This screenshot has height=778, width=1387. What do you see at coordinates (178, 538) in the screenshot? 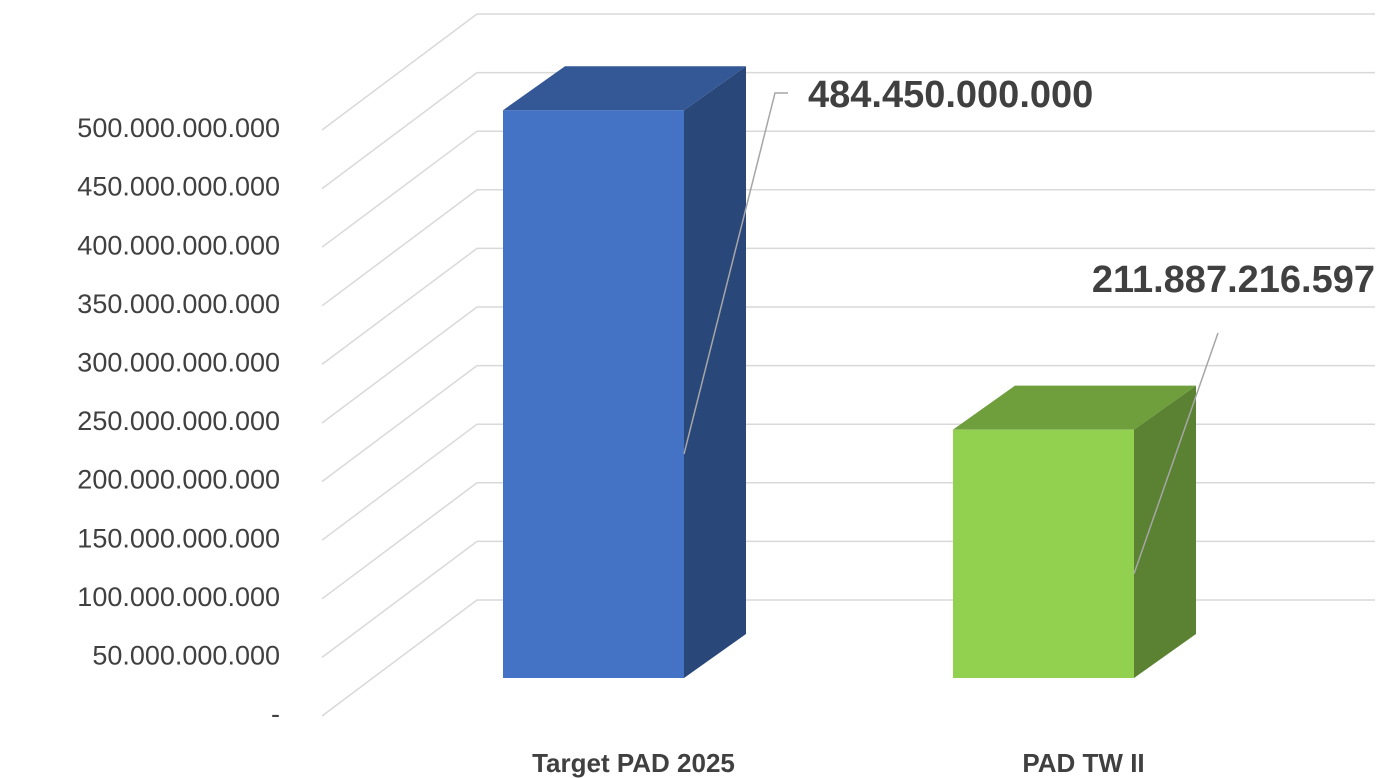
I see `y-tick-label: 150.000.000.000` at bounding box center [178, 538].